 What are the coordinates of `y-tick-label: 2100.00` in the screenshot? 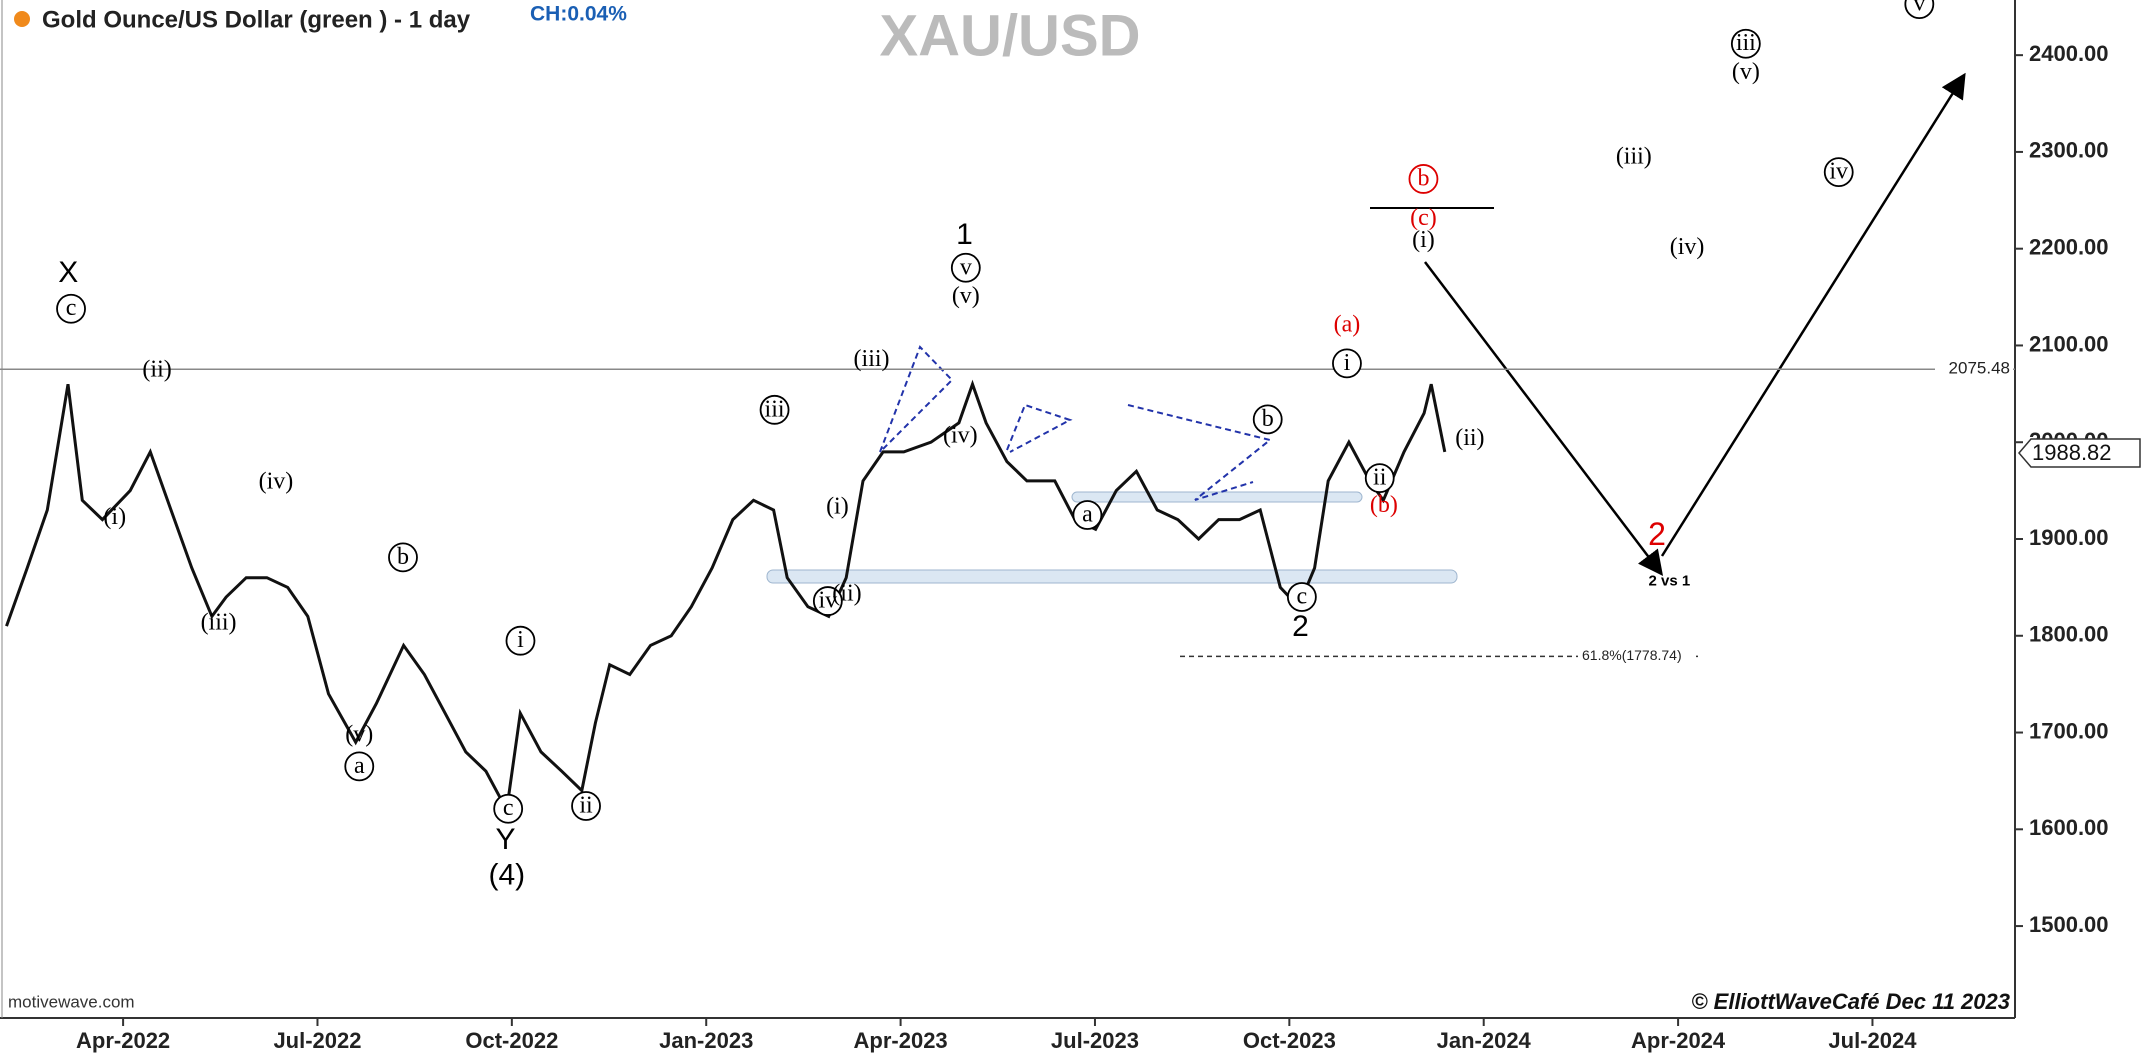 It's located at (2069, 343).